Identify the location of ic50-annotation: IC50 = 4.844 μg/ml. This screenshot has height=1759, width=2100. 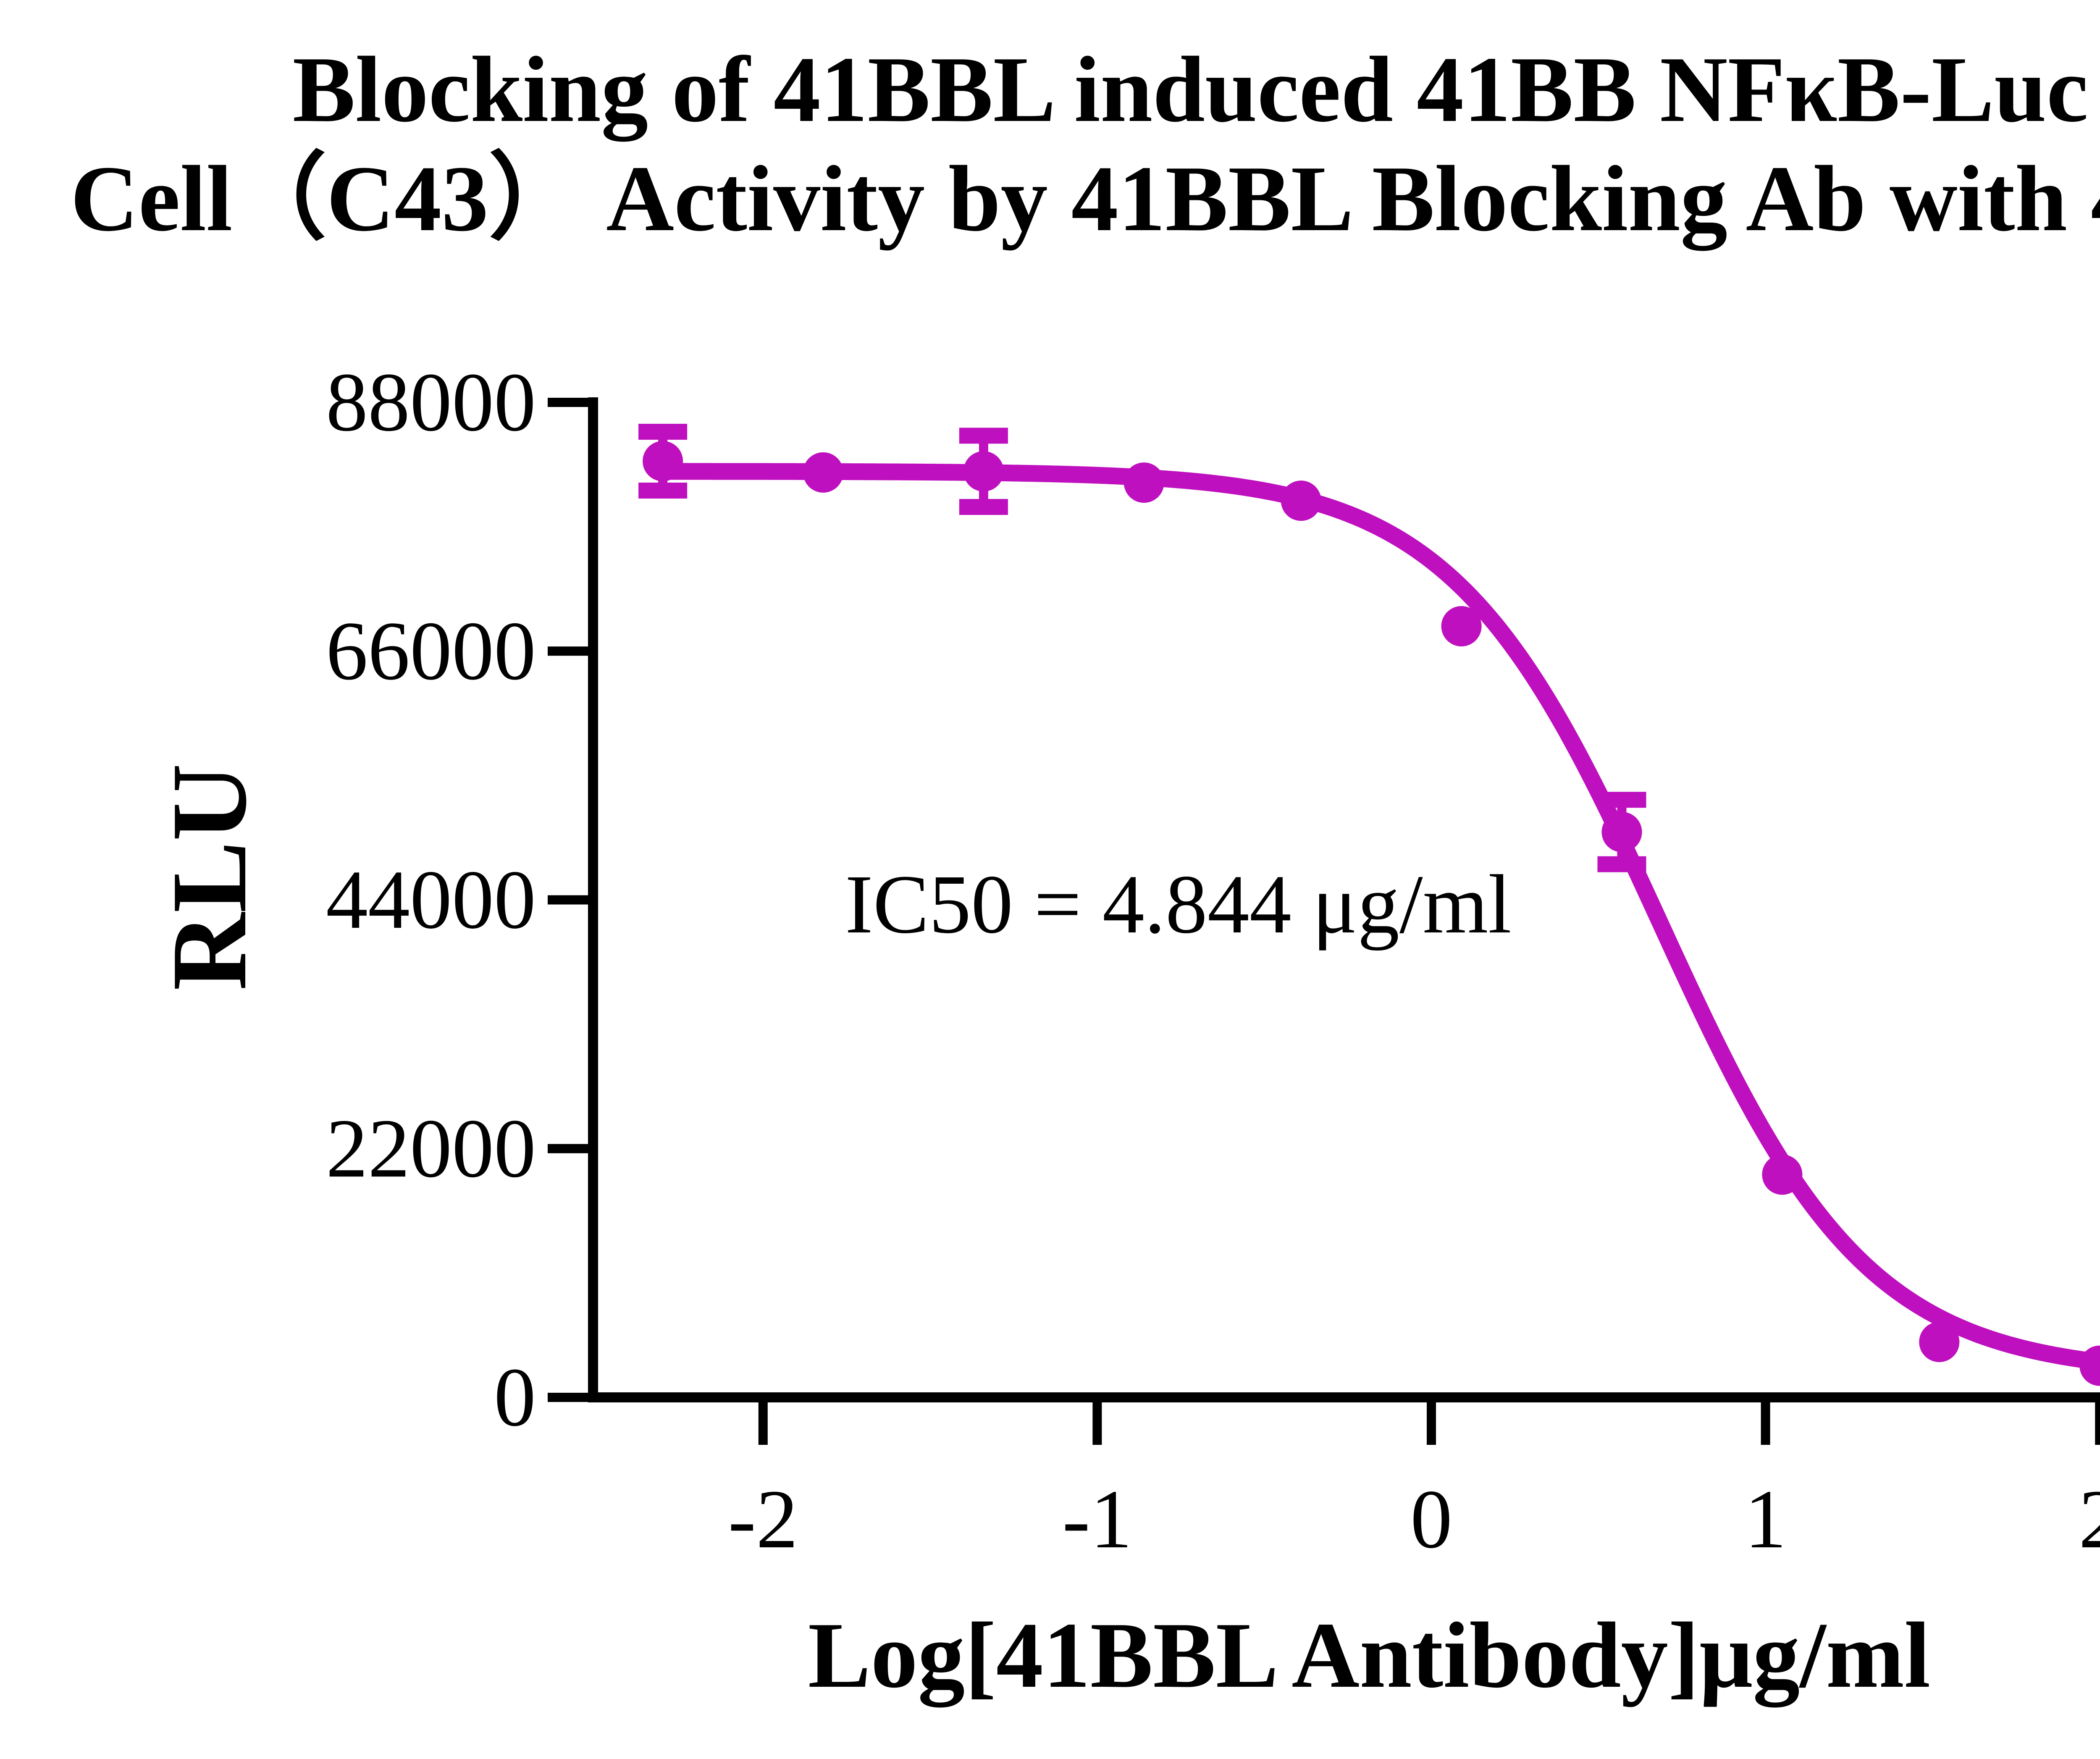
(1178, 904).